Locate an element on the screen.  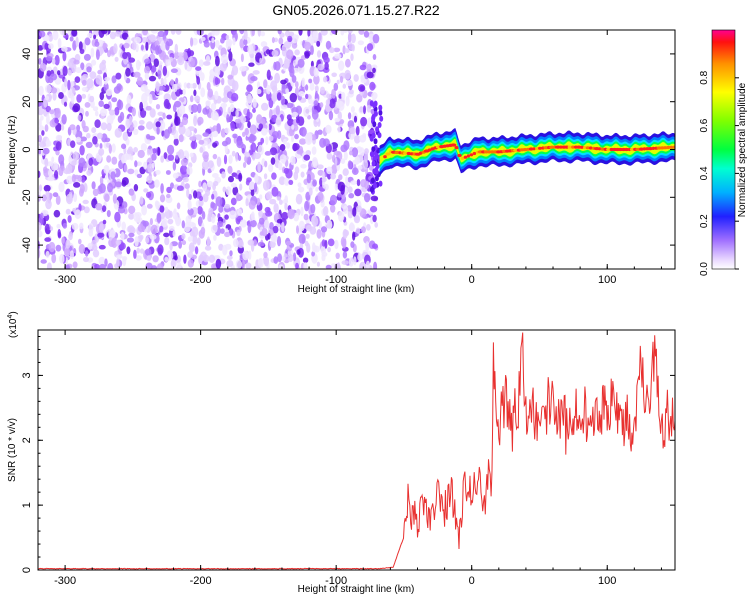
top-x-tick-label: -100 is located at coordinates (336, 280).